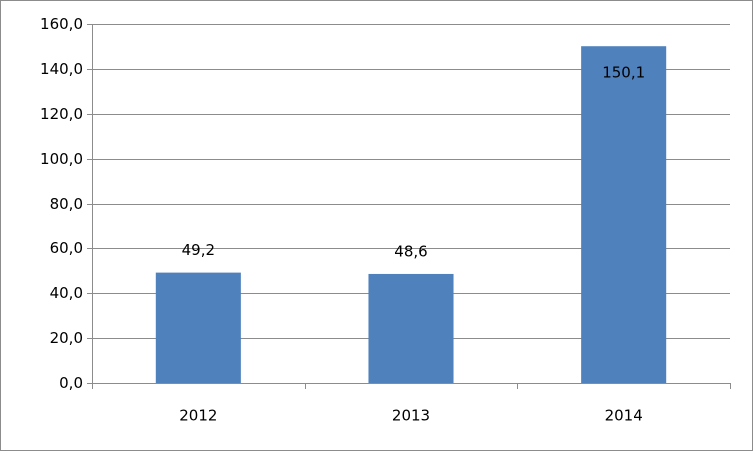 This screenshot has width=753, height=451. I want to click on y-tick-label: 40,0, so click(66, 293).